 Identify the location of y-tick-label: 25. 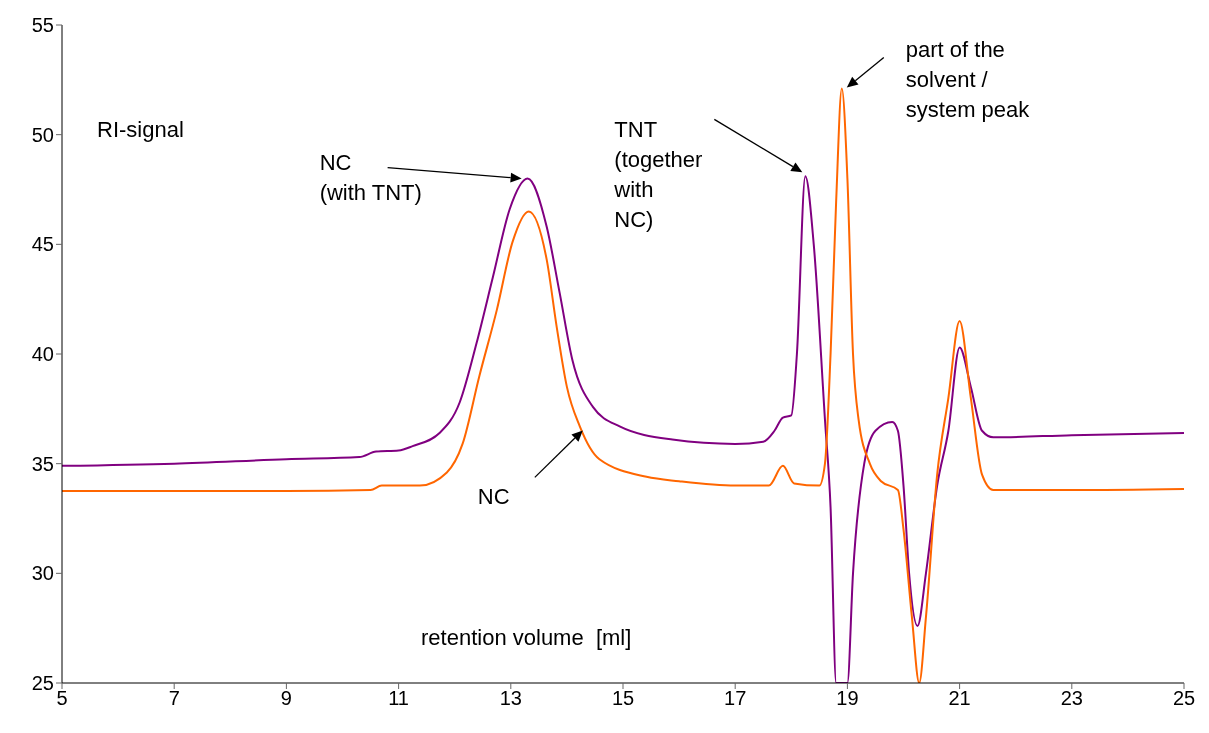
(42, 683).